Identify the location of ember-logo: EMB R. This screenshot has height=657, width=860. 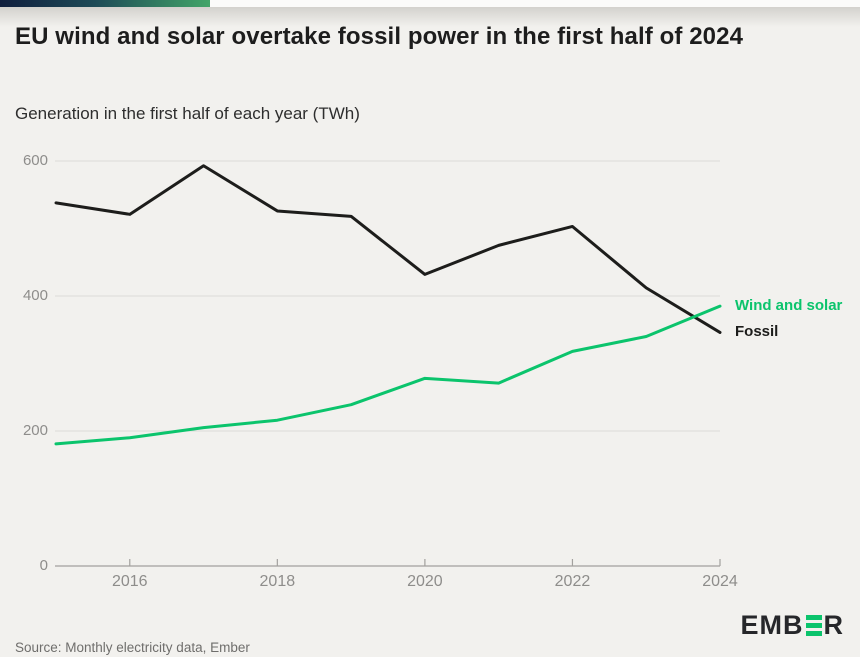
(793, 625).